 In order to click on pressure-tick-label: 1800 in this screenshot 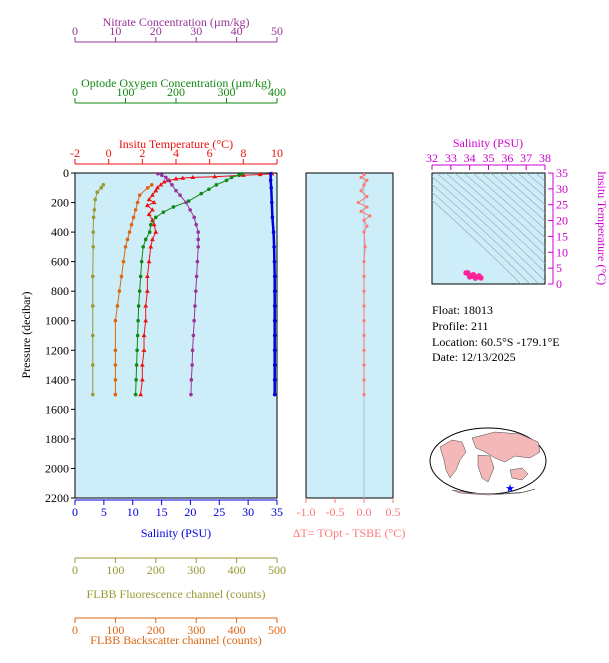, I will do `click(57, 439)`.